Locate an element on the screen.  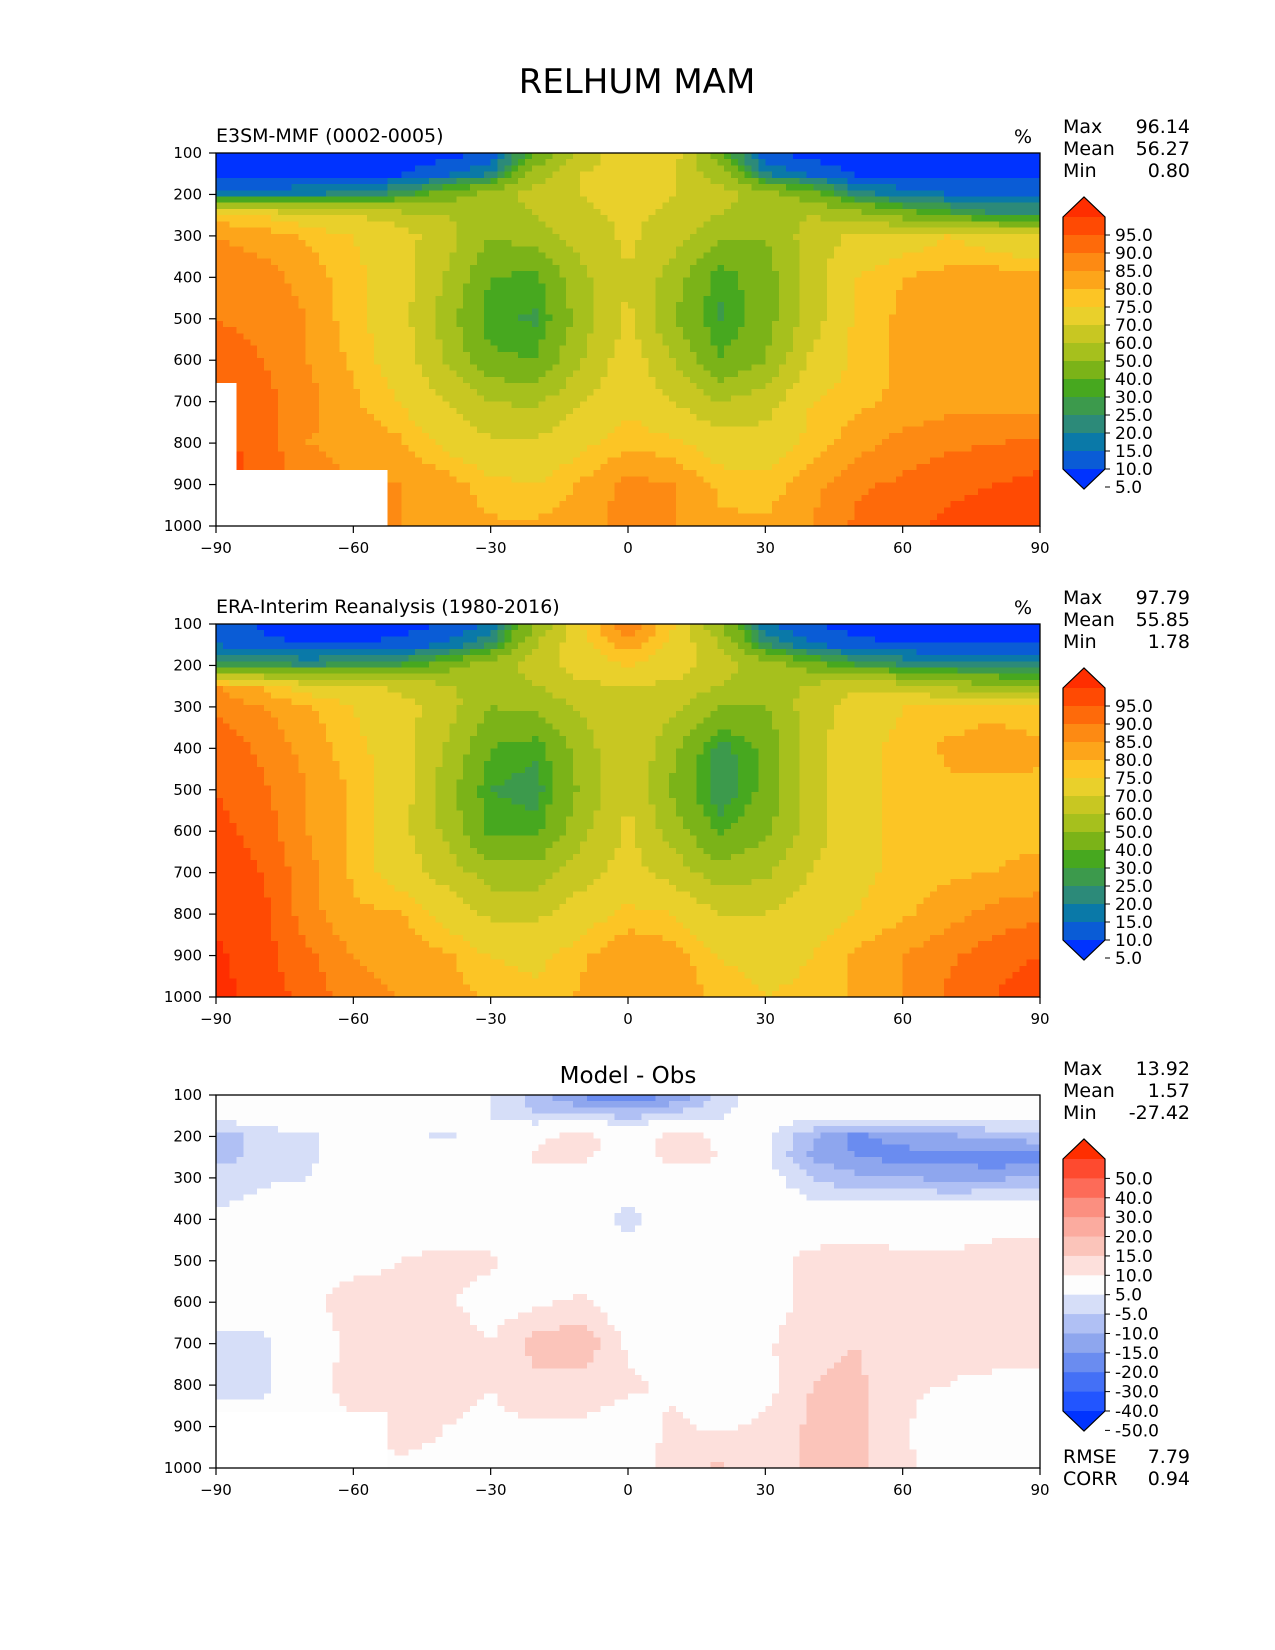
colorbar-label: 80.0 is located at coordinates (1134, 290).